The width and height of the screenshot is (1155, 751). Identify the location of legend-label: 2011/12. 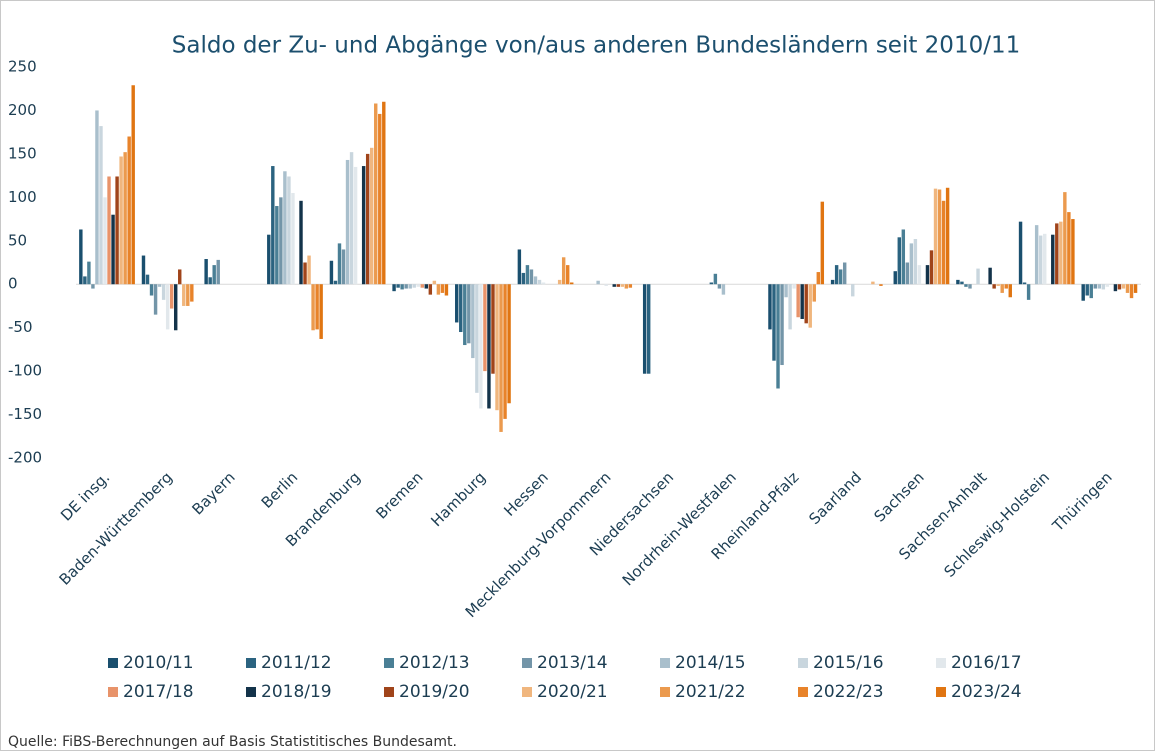
(296, 663).